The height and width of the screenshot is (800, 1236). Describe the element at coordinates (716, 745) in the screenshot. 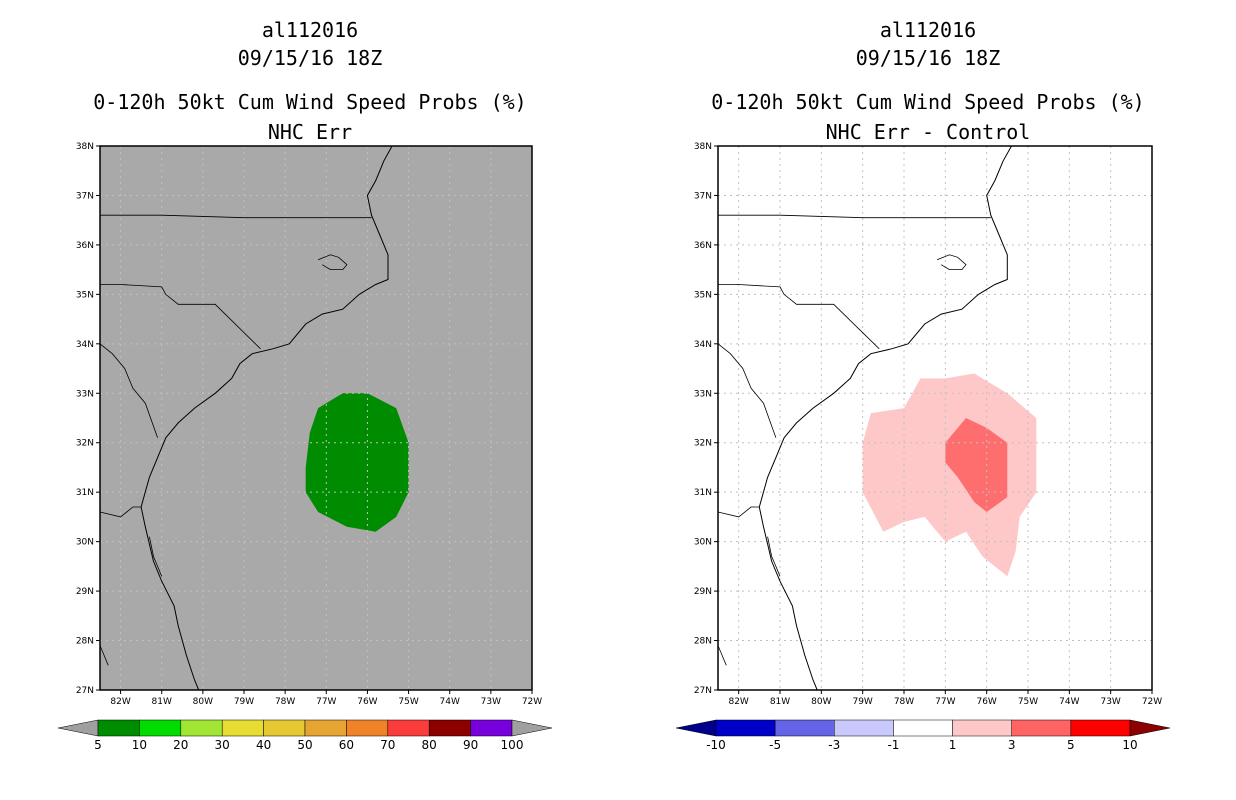

I see `colorbar-label: -10` at that location.